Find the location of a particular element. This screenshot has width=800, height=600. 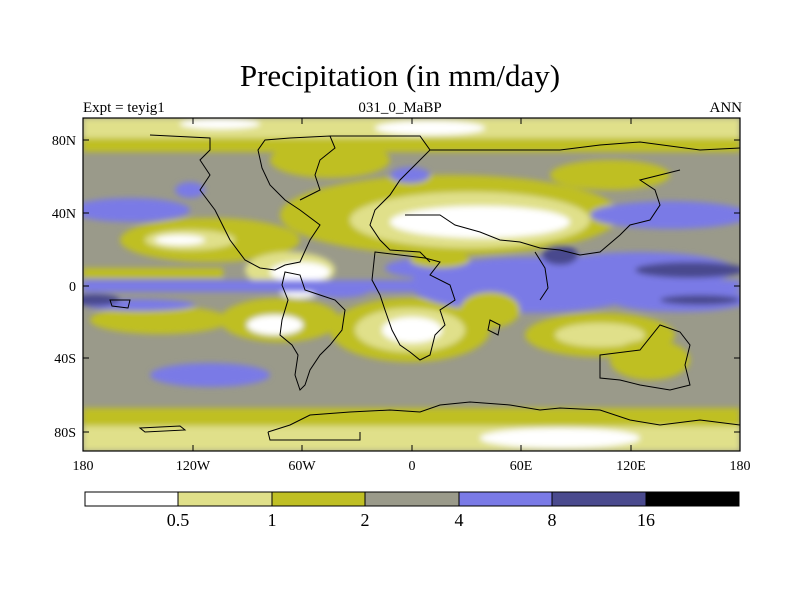

season-label: ANN is located at coordinates (726, 108).